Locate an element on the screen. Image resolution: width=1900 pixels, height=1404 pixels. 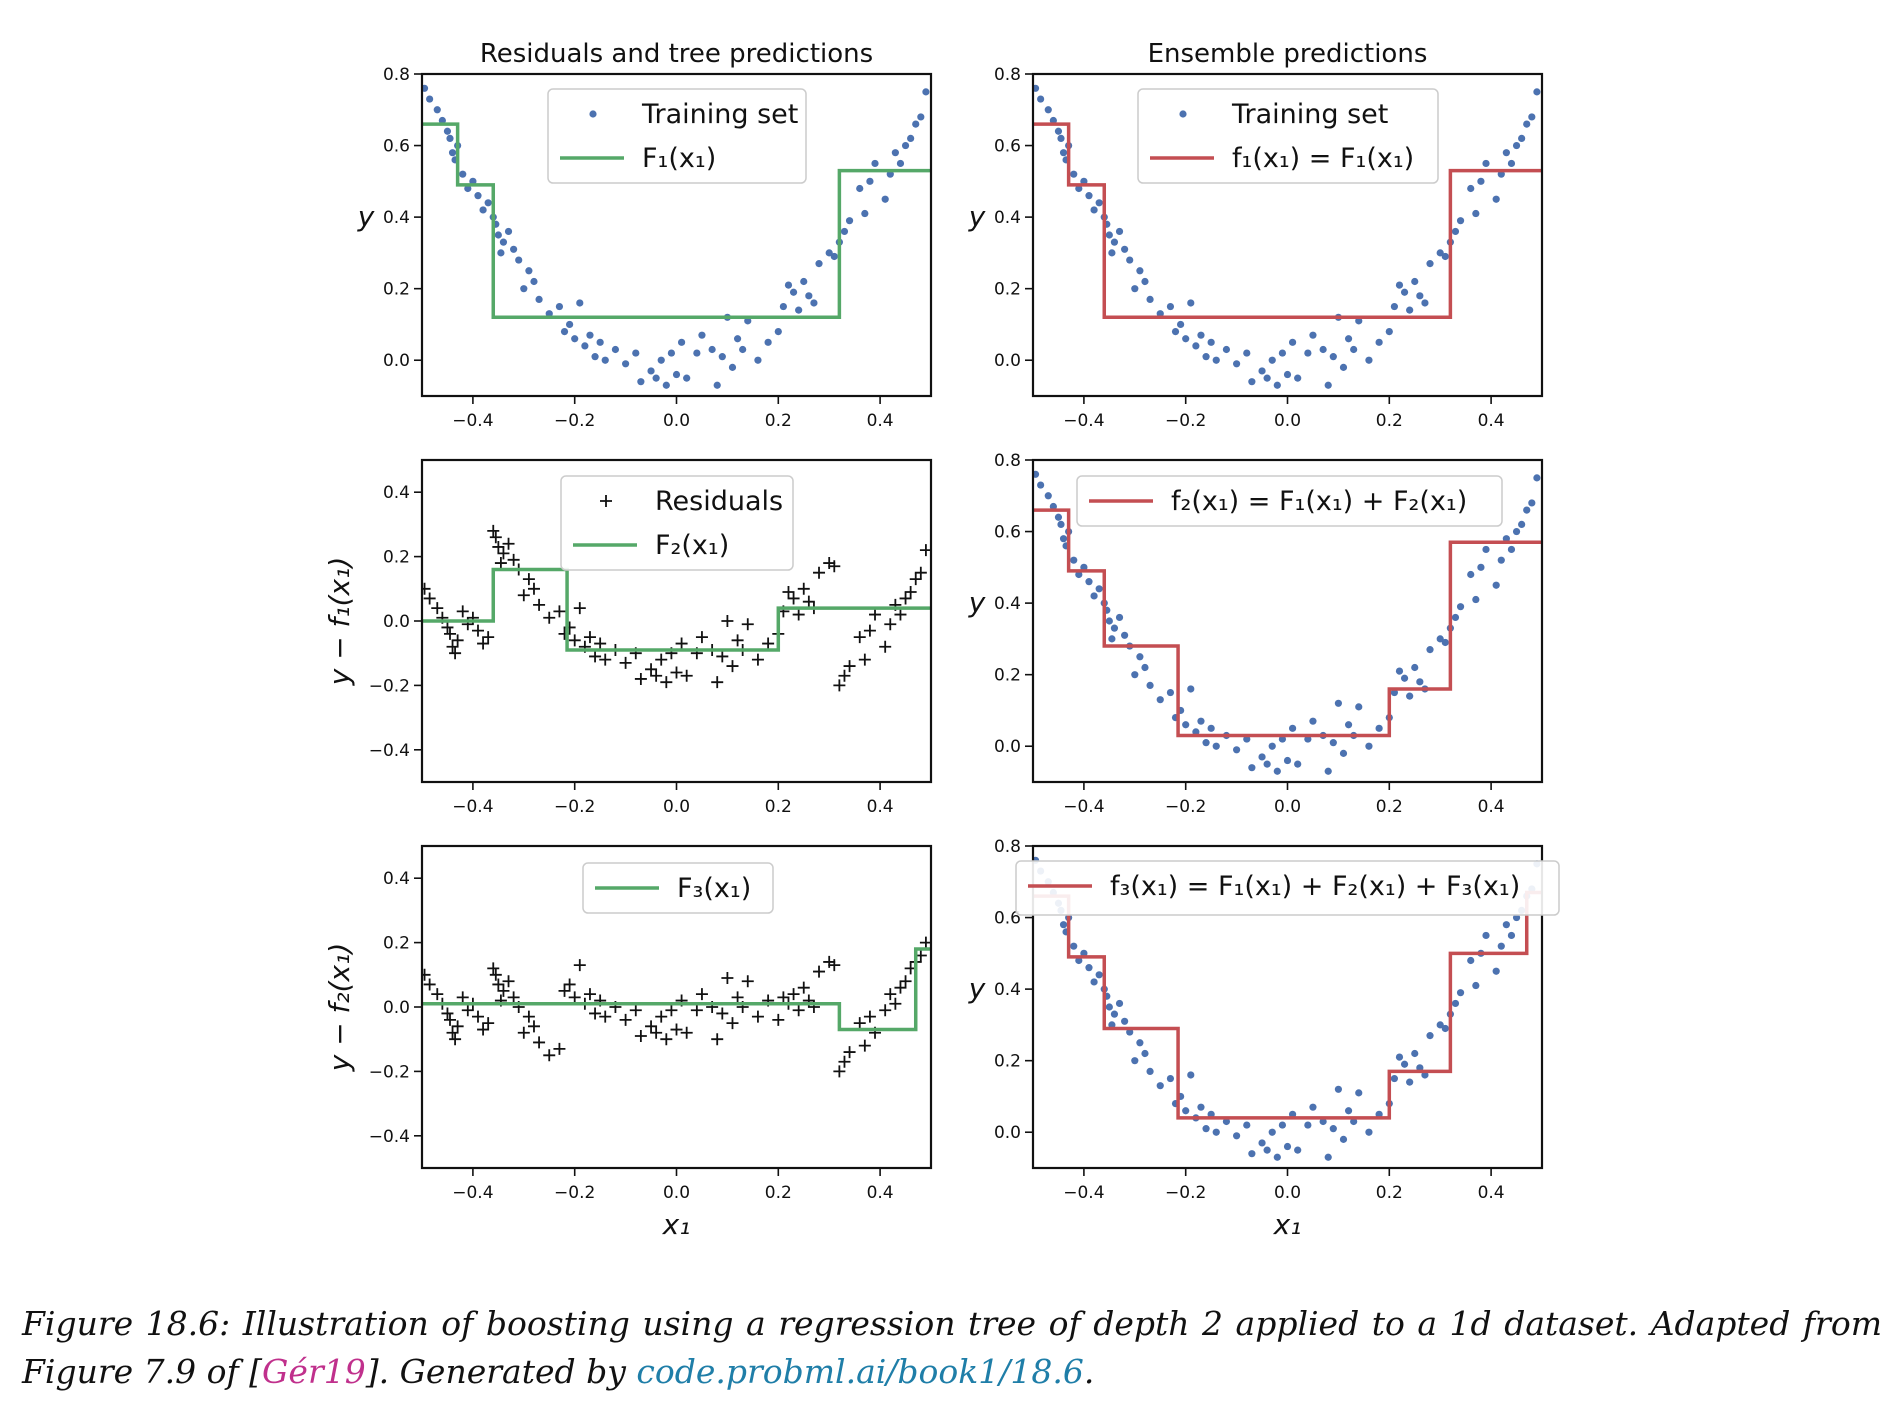
y-tick-label: 0.2 is located at coordinates (396, 944).